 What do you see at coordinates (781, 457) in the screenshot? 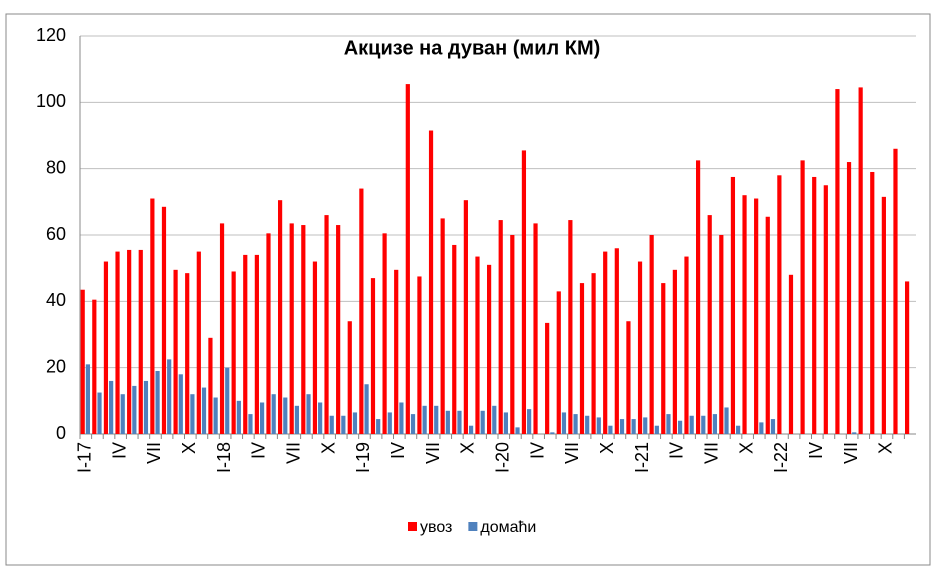
I see `x-tick-label: I-22` at bounding box center [781, 457].